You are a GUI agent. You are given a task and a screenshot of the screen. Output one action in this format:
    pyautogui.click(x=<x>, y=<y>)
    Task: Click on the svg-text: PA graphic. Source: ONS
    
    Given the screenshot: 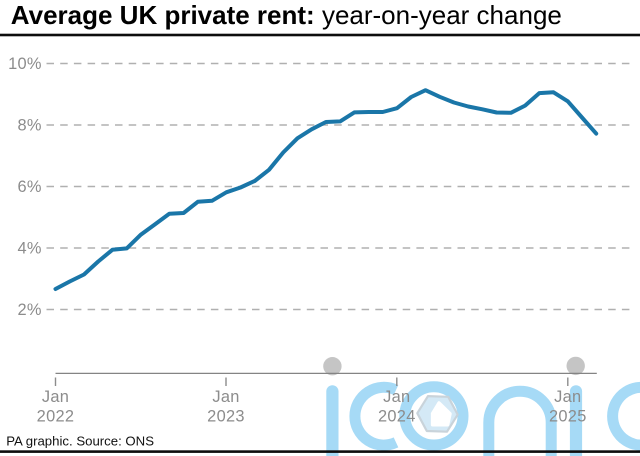 What is the action you would take?
    pyautogui.click(x=80, y=441)
    